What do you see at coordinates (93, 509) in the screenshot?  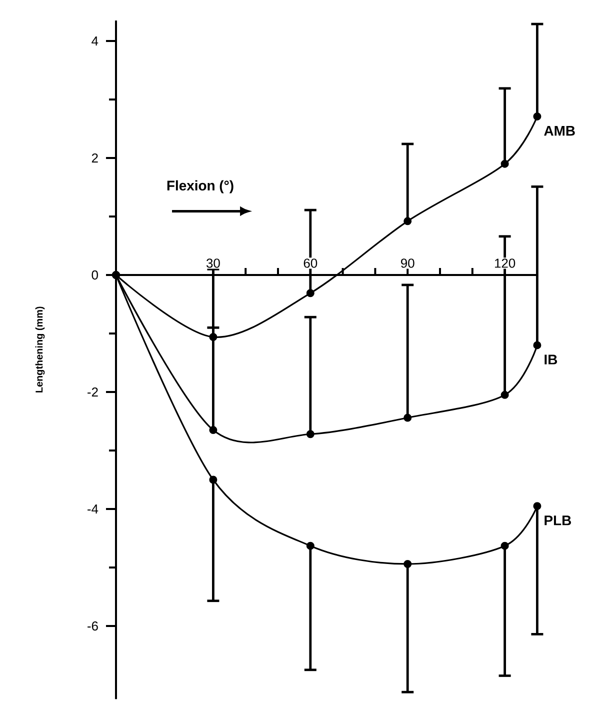 I see `y-tick-label: -4` at bounding box center [93, 509].